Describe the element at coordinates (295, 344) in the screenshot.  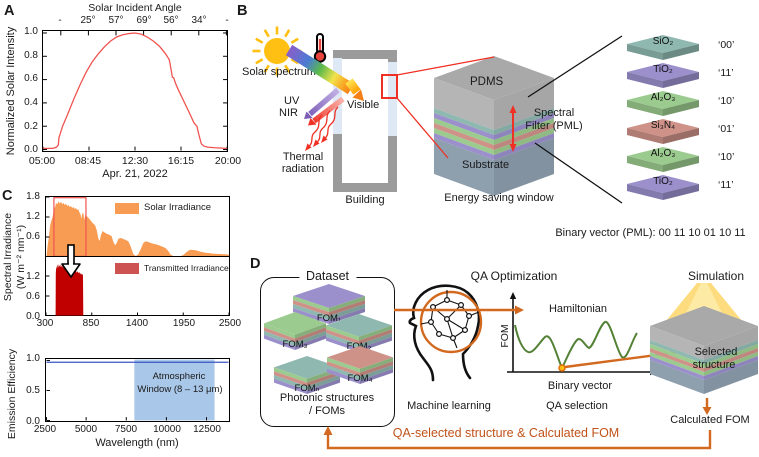
I see `fom-block-label: FOM₃` at that location.